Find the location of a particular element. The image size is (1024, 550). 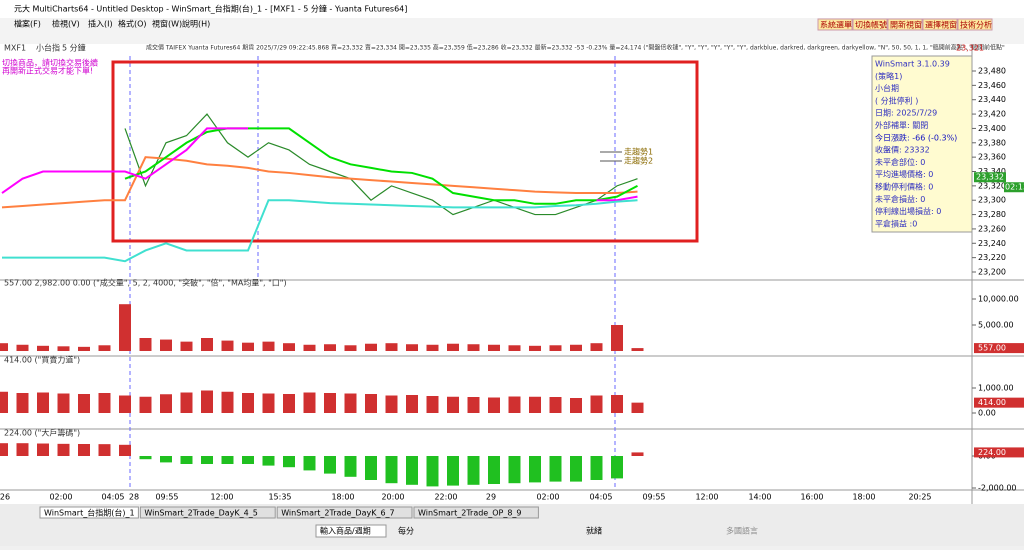

info-line: 收盤價: 23332 is located at coordinates (902, 150).